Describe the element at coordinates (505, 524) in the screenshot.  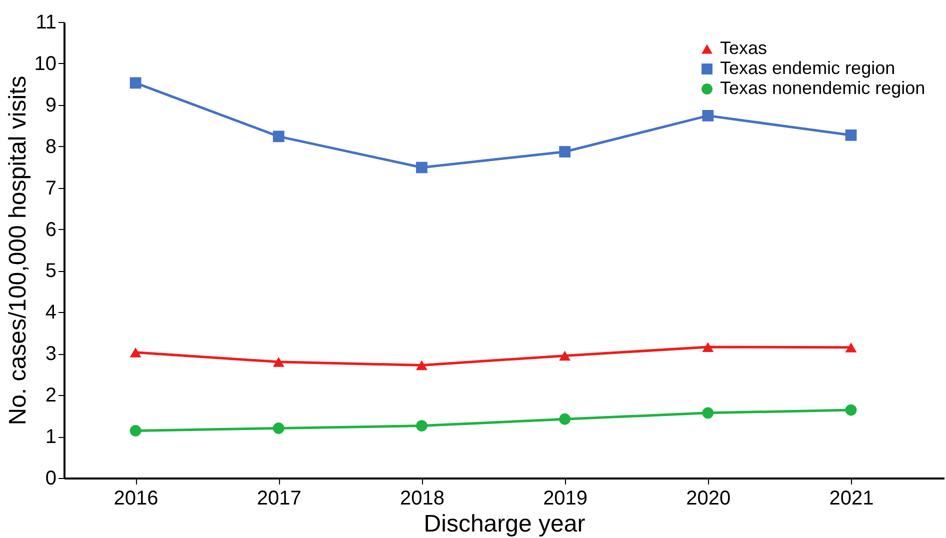
I see `x-axis-title: Discharge year` at that location.